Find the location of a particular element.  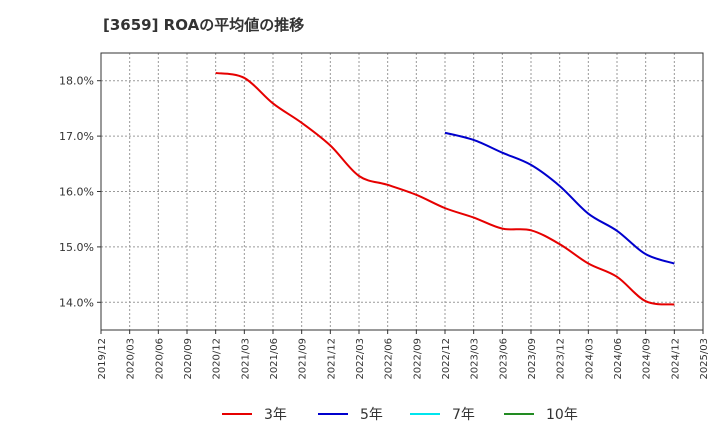

x-tick-label: 2020/06 is located at coordinates (159, 359).